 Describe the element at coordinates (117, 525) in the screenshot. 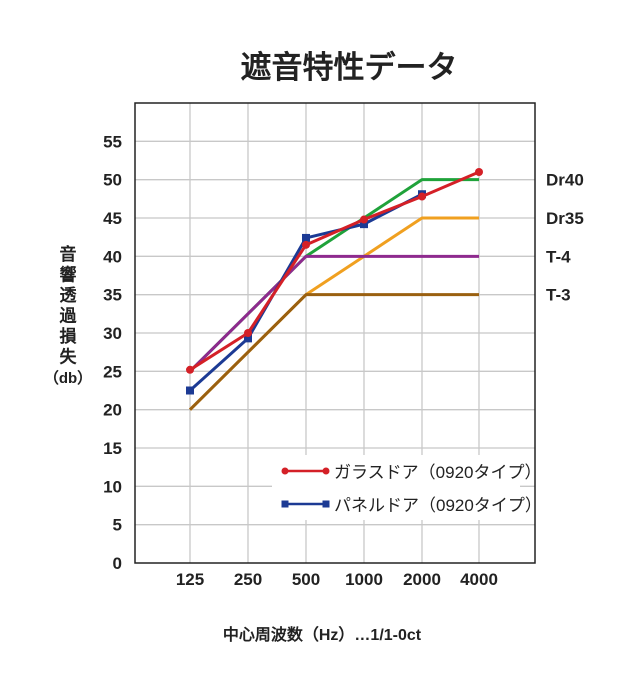

I see `y-tick-label: 5` at that location.